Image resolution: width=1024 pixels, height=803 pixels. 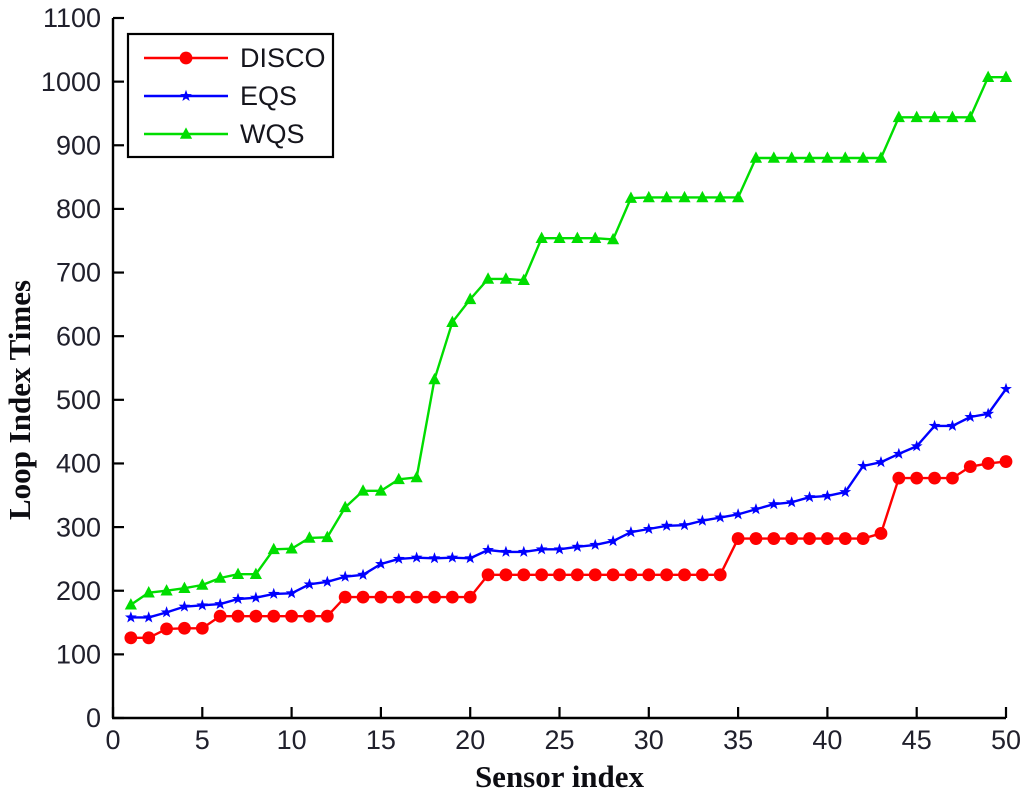 I want to click on y-tick-label: 300, so click(x=78, y=527).